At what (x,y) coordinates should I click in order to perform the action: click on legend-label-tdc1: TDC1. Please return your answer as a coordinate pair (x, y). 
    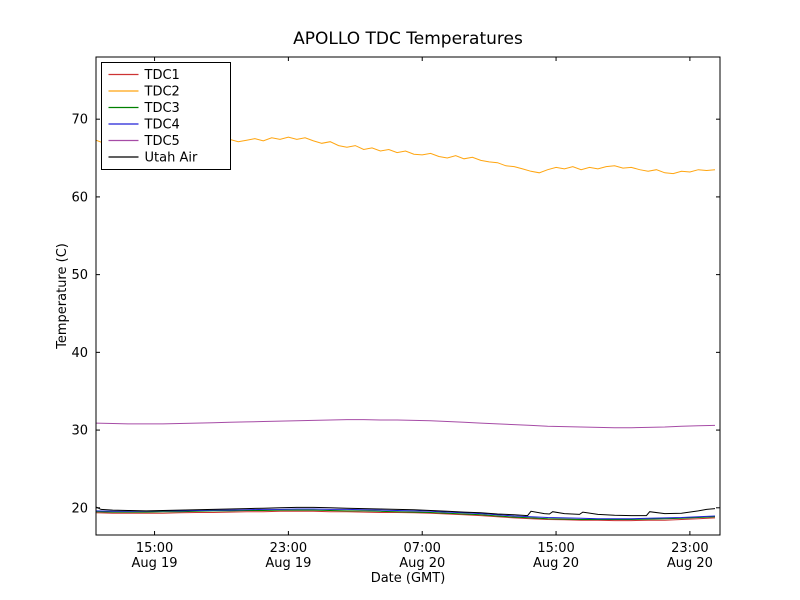
    Looking at the image, I should click on (162, 75).